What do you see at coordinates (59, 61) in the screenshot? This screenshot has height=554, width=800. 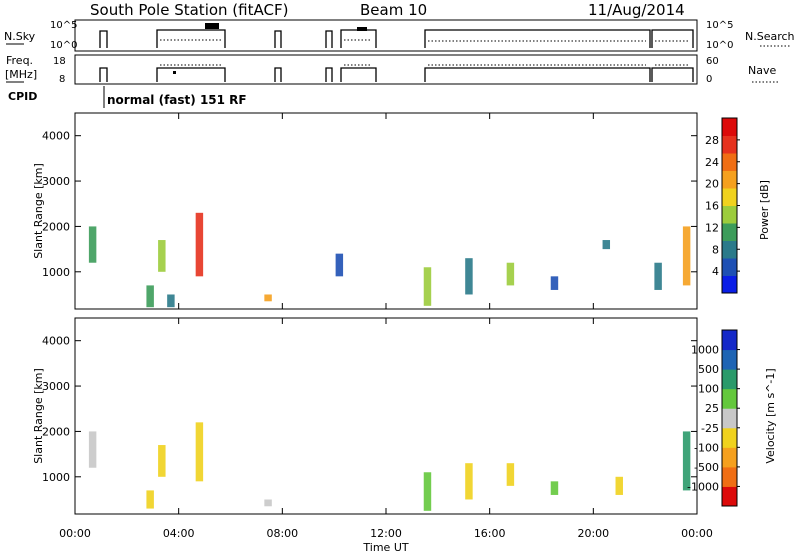 I see `freq-tick-top: 18` at bounding box center [59, 61].